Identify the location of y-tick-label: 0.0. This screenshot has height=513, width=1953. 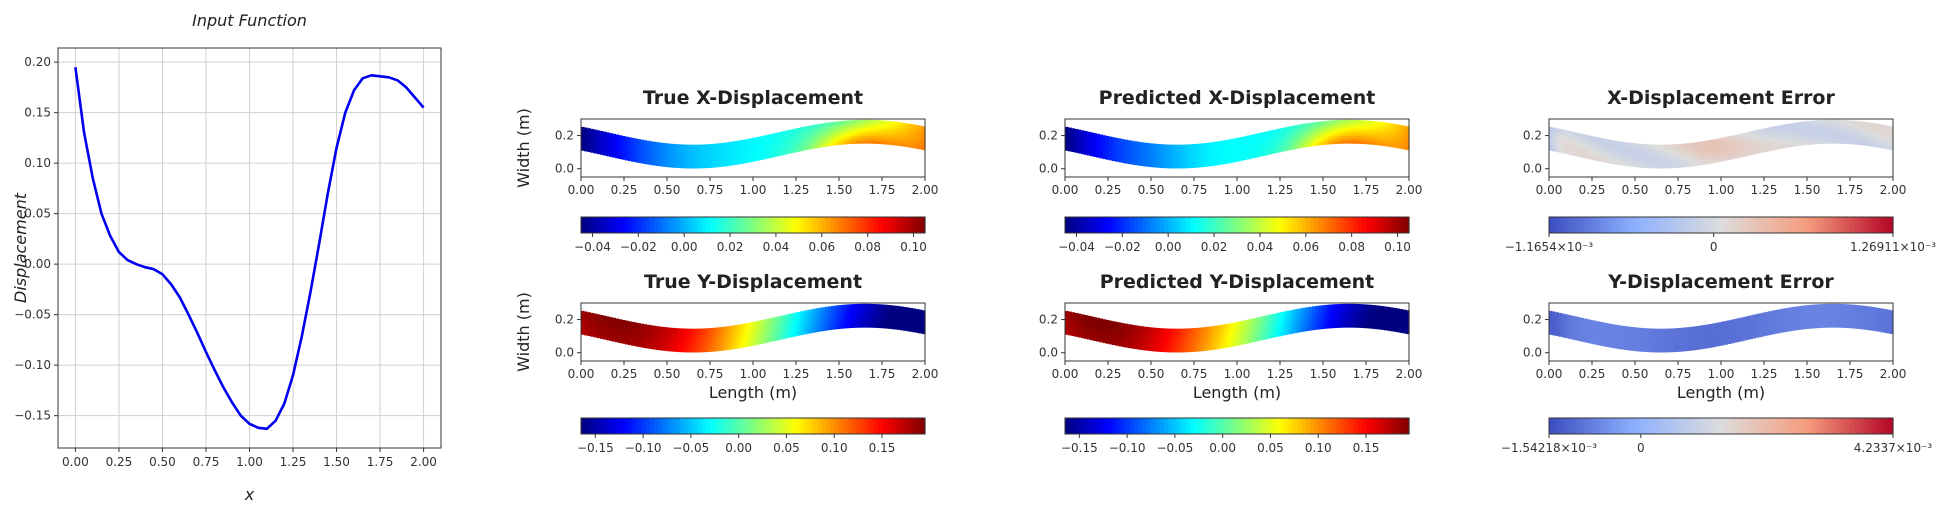
(564, 353).